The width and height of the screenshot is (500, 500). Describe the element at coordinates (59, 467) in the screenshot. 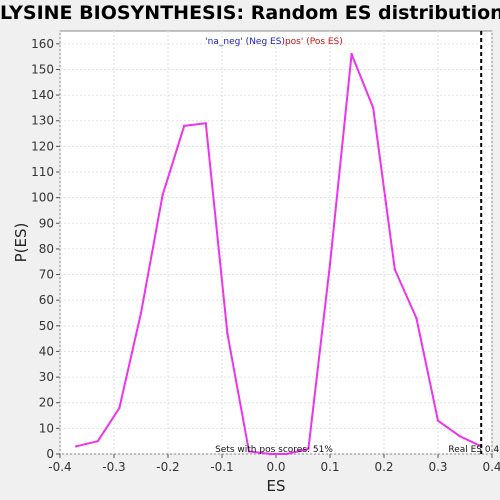

I see `x-tick-label: -0.4` at that location.